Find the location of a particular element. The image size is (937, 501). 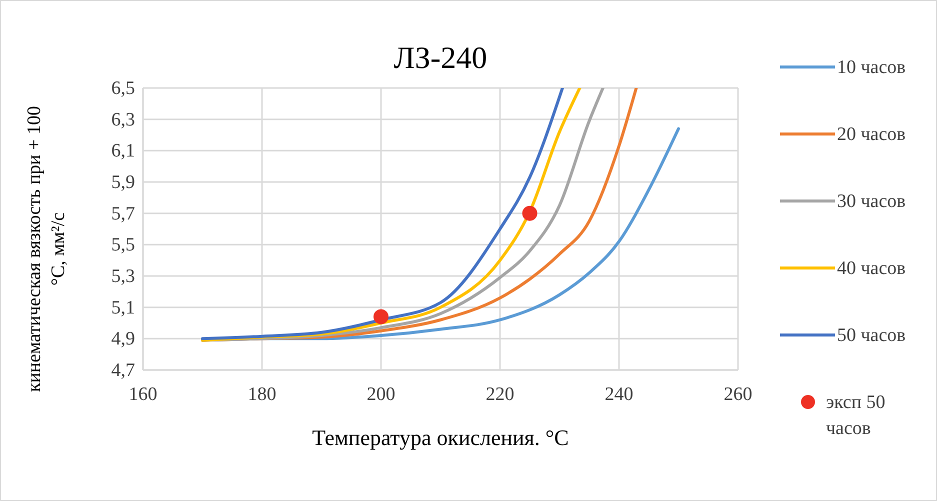

x-tick-label: 240 is located at coordinates (619, 394).